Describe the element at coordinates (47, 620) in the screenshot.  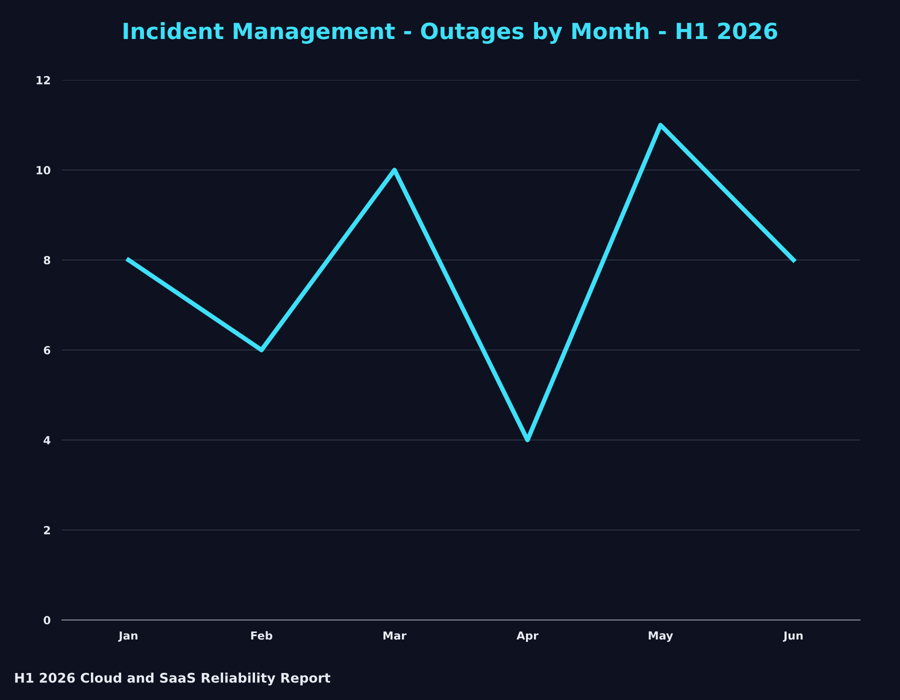
I see `y-tick-label: 0` at that location.